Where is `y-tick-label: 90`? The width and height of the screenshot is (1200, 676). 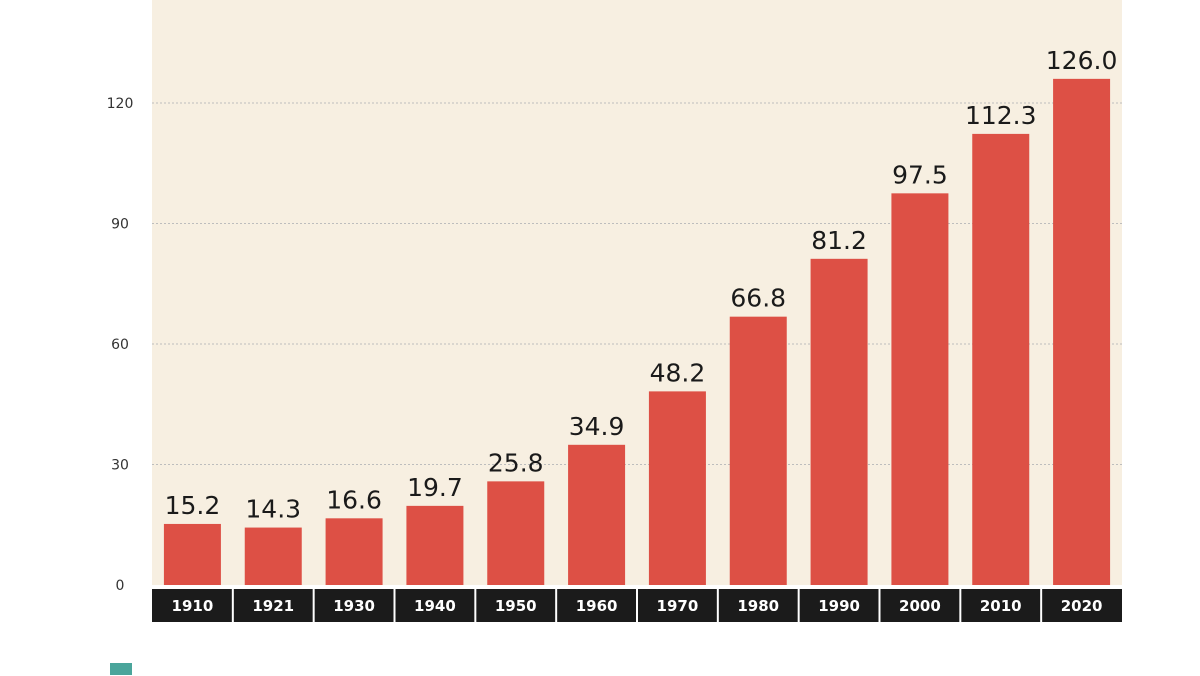
y-tick-label: 90 is located at coordinates (120, 224).